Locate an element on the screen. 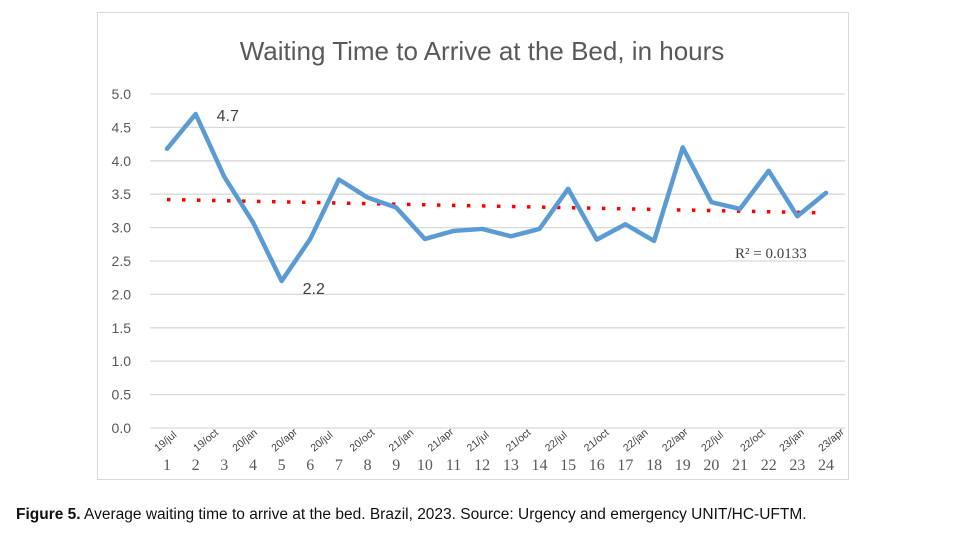 This screenshot has width=958, height=539. x-tick-label: 21 is located at coordinates (740, 465).